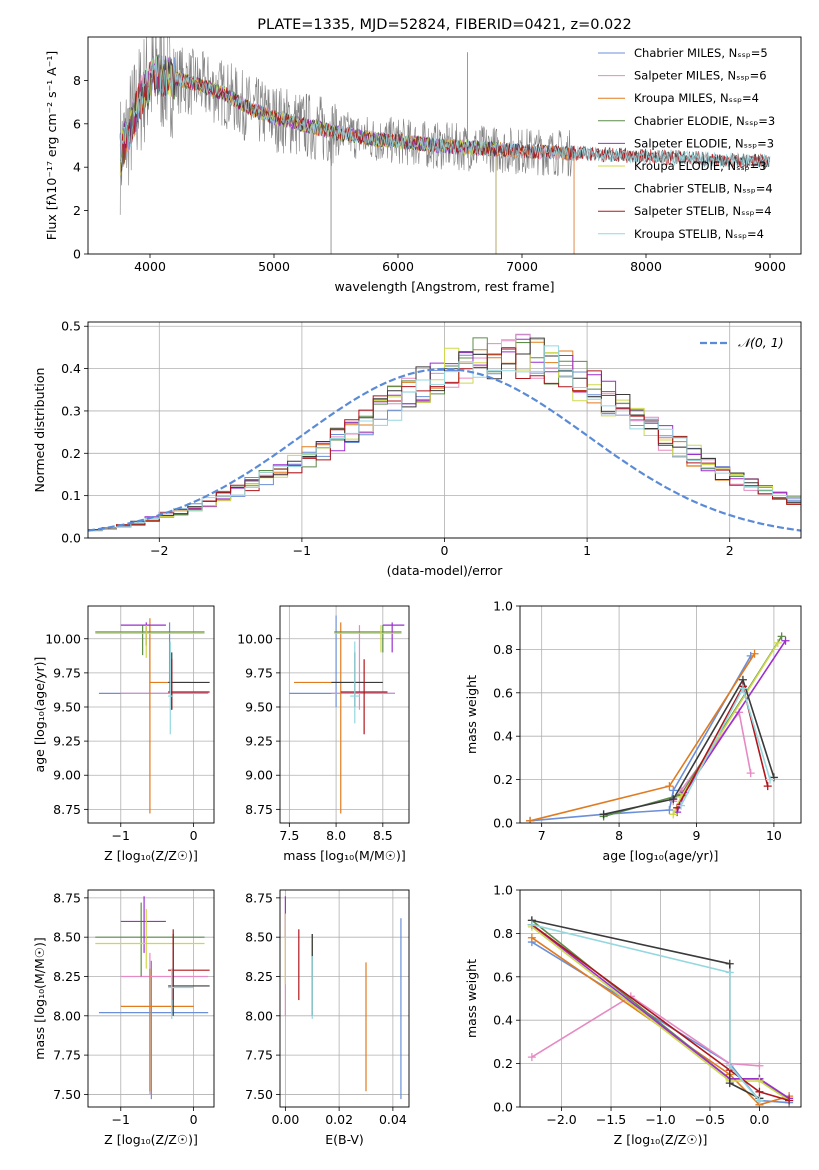 Image resolution: width=819 pixels, height=1170 pixels. Describe the element at coordinates (587, 550) in the screenshot. I see `x-tick-label: 1` at that location.